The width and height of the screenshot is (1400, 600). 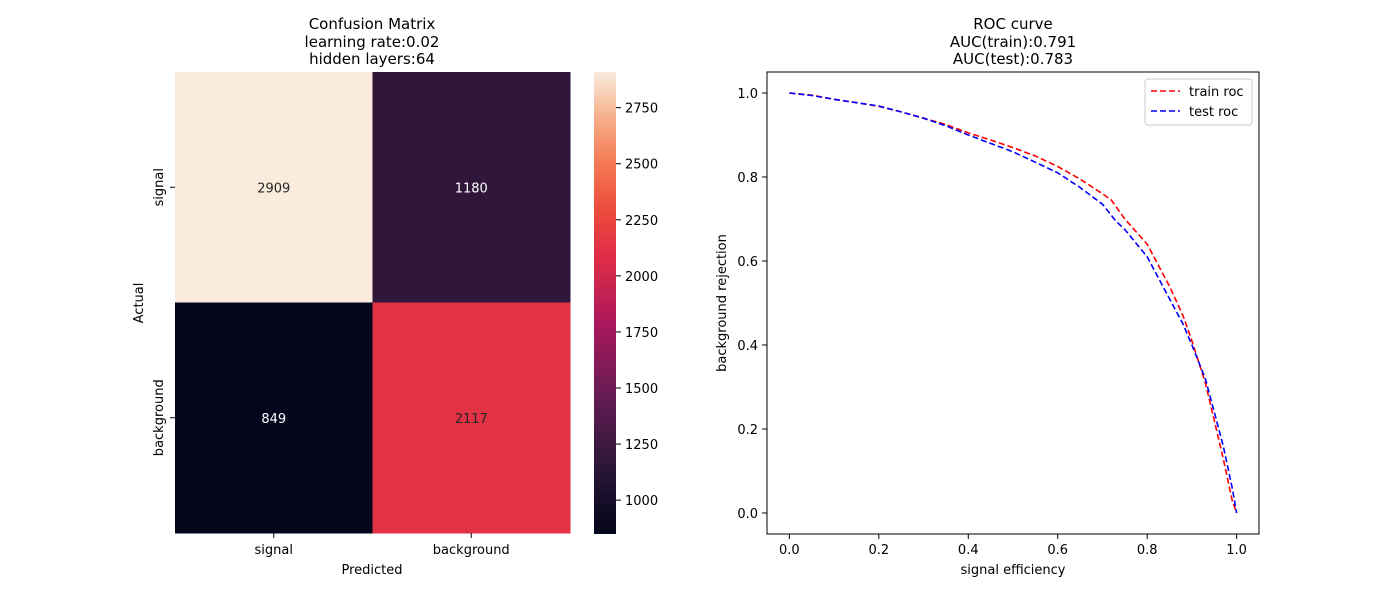 I want to click on roc-x-tick-label: 0.6, so click(x=1057, y=550).